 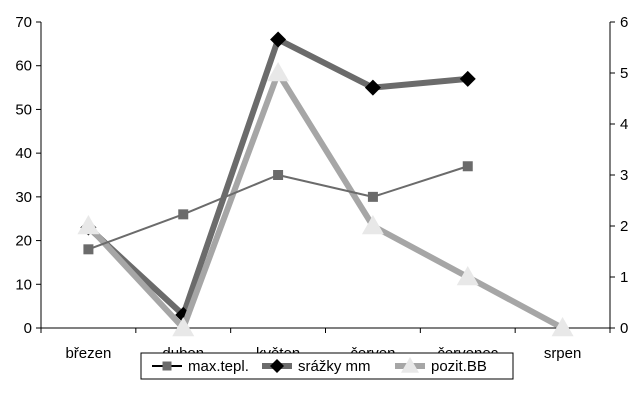 I want to click on y-right-tick-label: 2, so click(x=624, y=226).